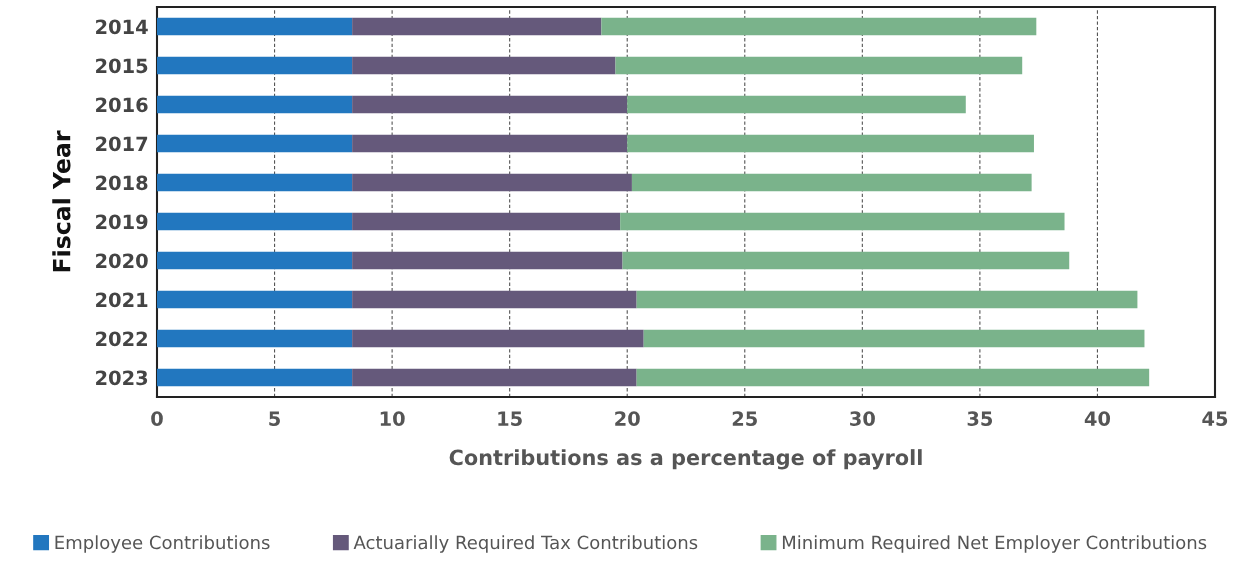 Image resolution: width=1241 pixels, height=569 pixels. What do you see at coordinates (122, 105) in the screenshot?
I see `y-tick-label: 2016` at bounding box center [122, 105].